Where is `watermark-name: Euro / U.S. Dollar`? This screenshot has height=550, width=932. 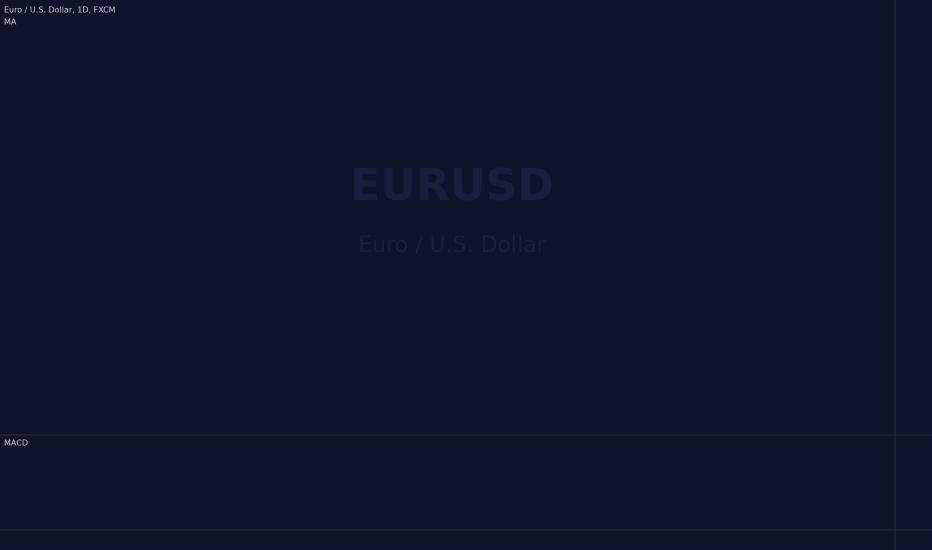
watermark-name: Euro / U.S. Dollar is located at coordinates (452, 245).